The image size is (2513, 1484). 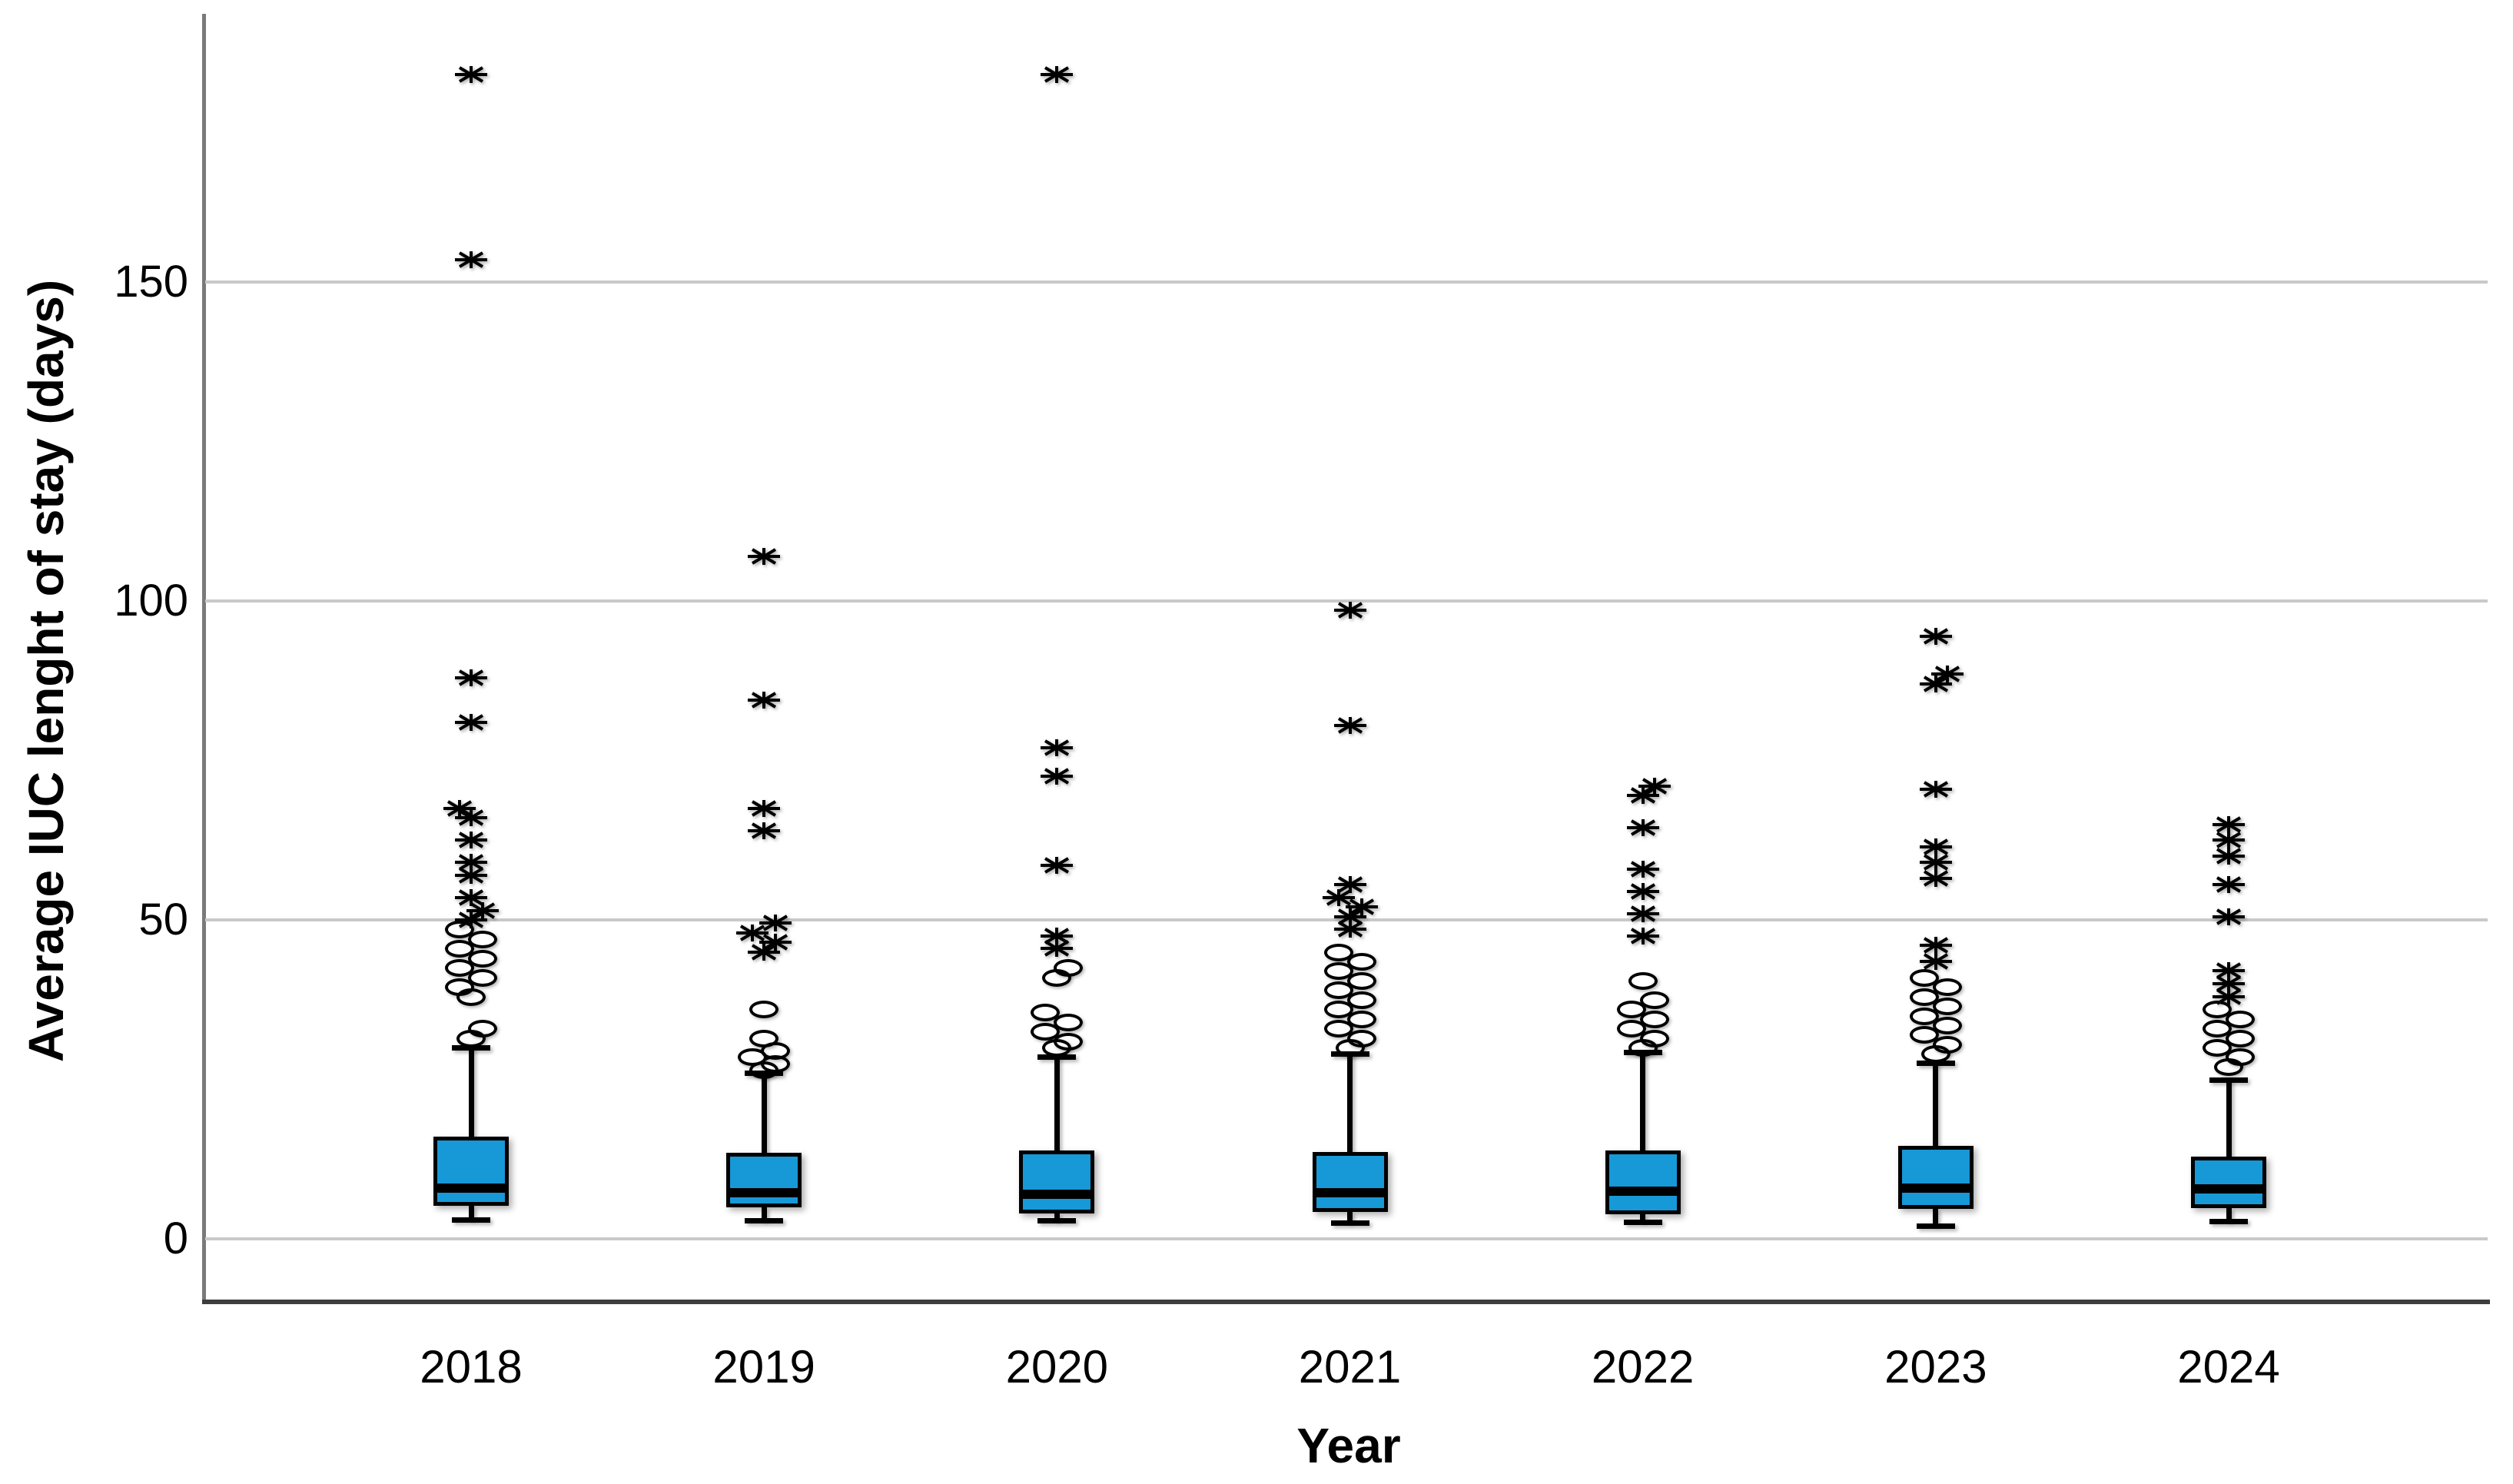 What do you see at coordinates (472, 1367) in the screenshot?
I see `x-tick-label-2018: 2018` at bounding box center [472, 1367].